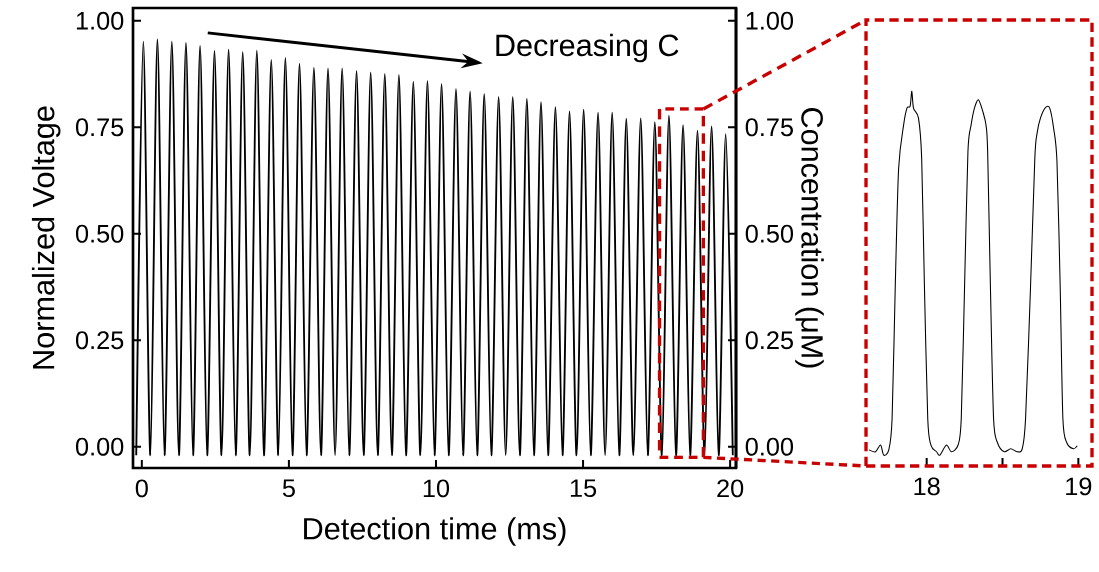  I want to click on y-tick-label: 0.50, so click(99, 233).